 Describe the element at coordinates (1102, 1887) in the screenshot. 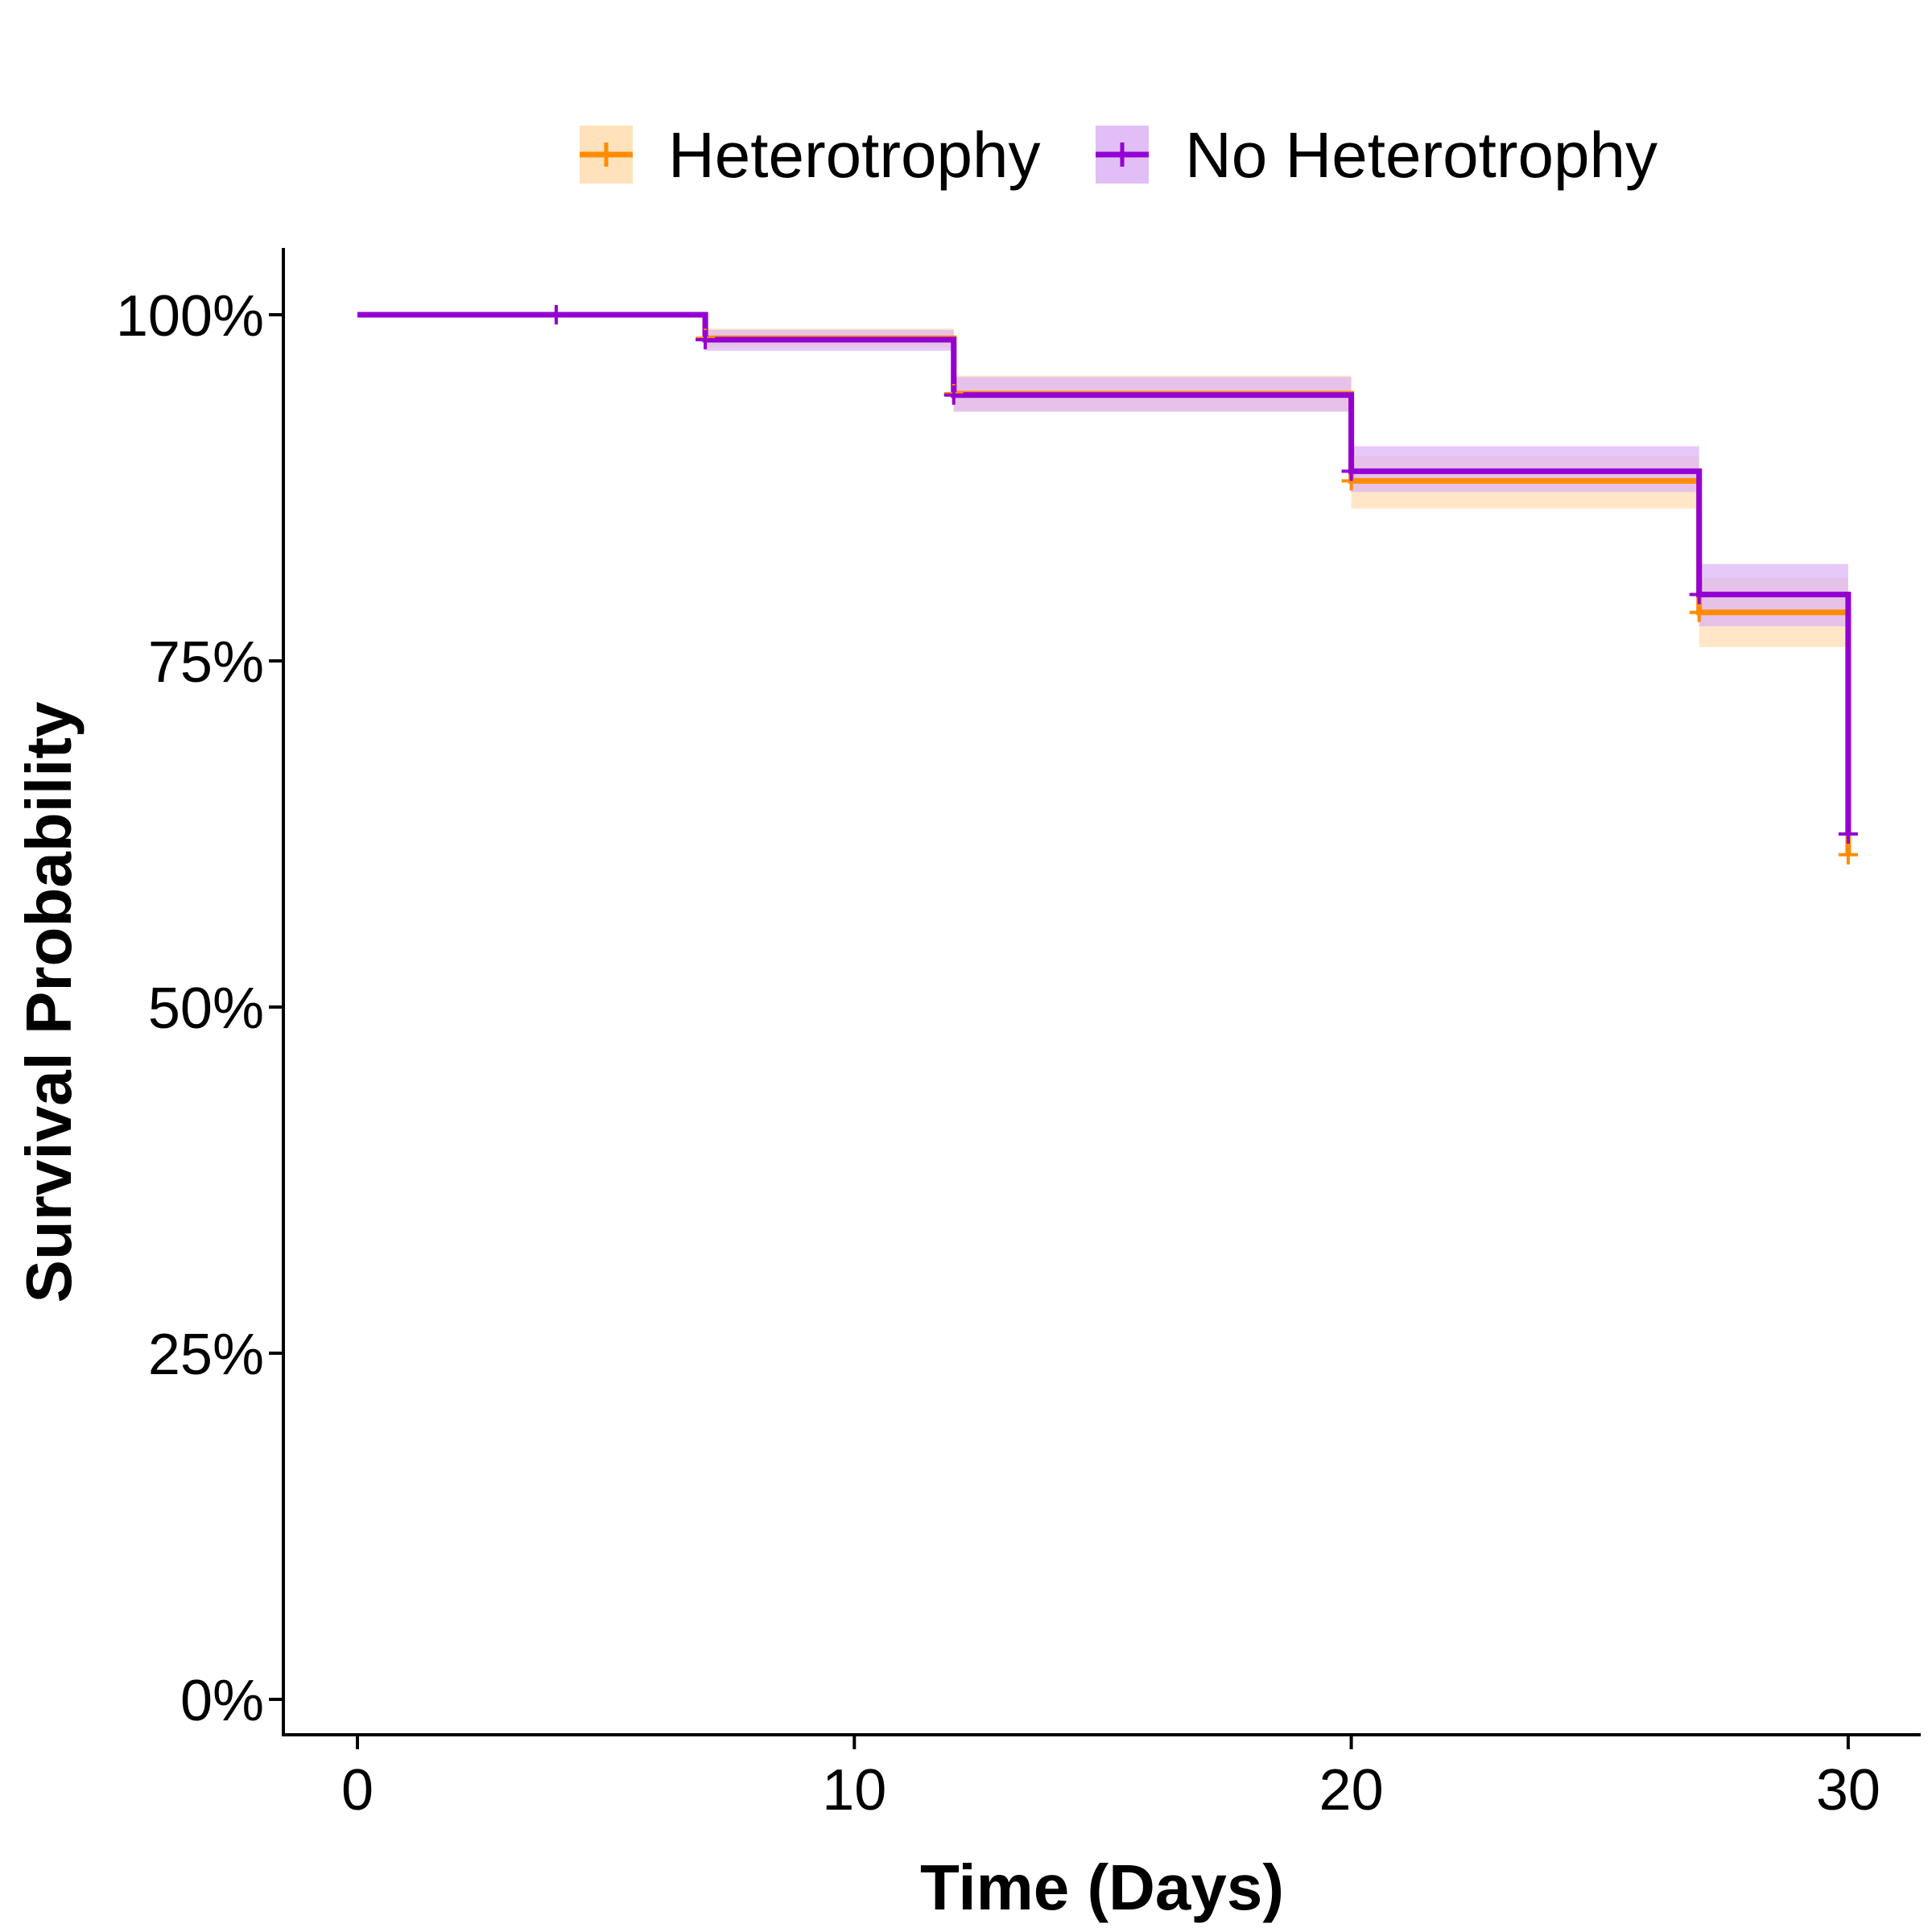

I see `x-axis-title: Time (Days)` at that location.